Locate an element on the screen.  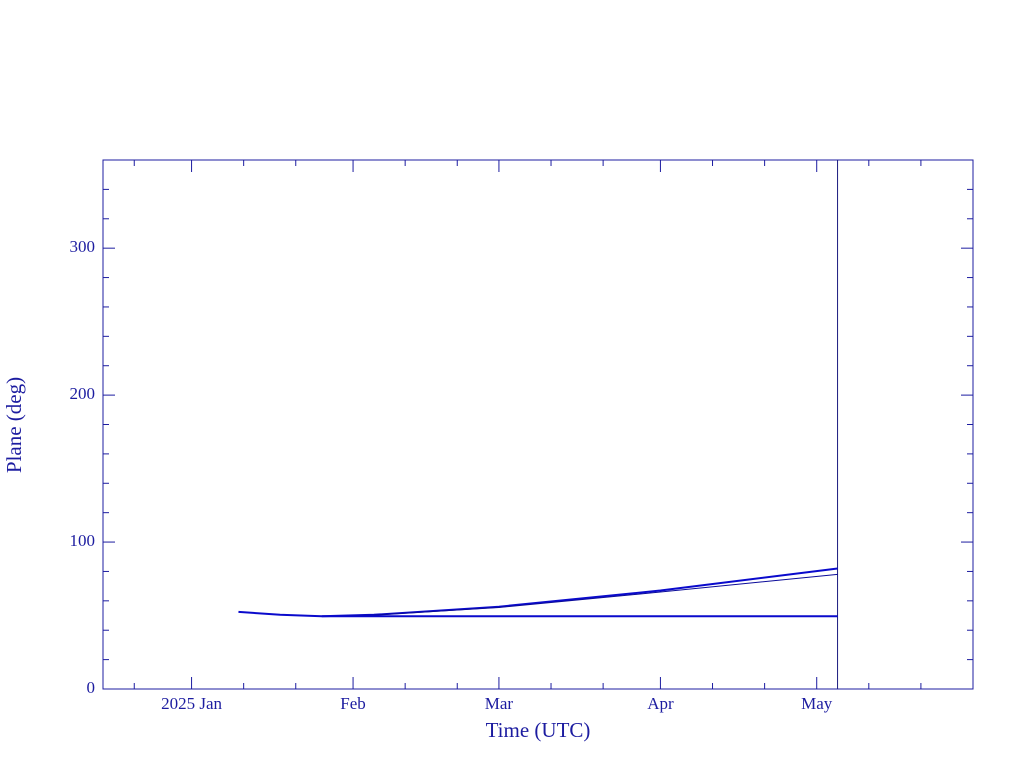
x-axis-label: Time (UTC) is located at coordinates (538, 730).